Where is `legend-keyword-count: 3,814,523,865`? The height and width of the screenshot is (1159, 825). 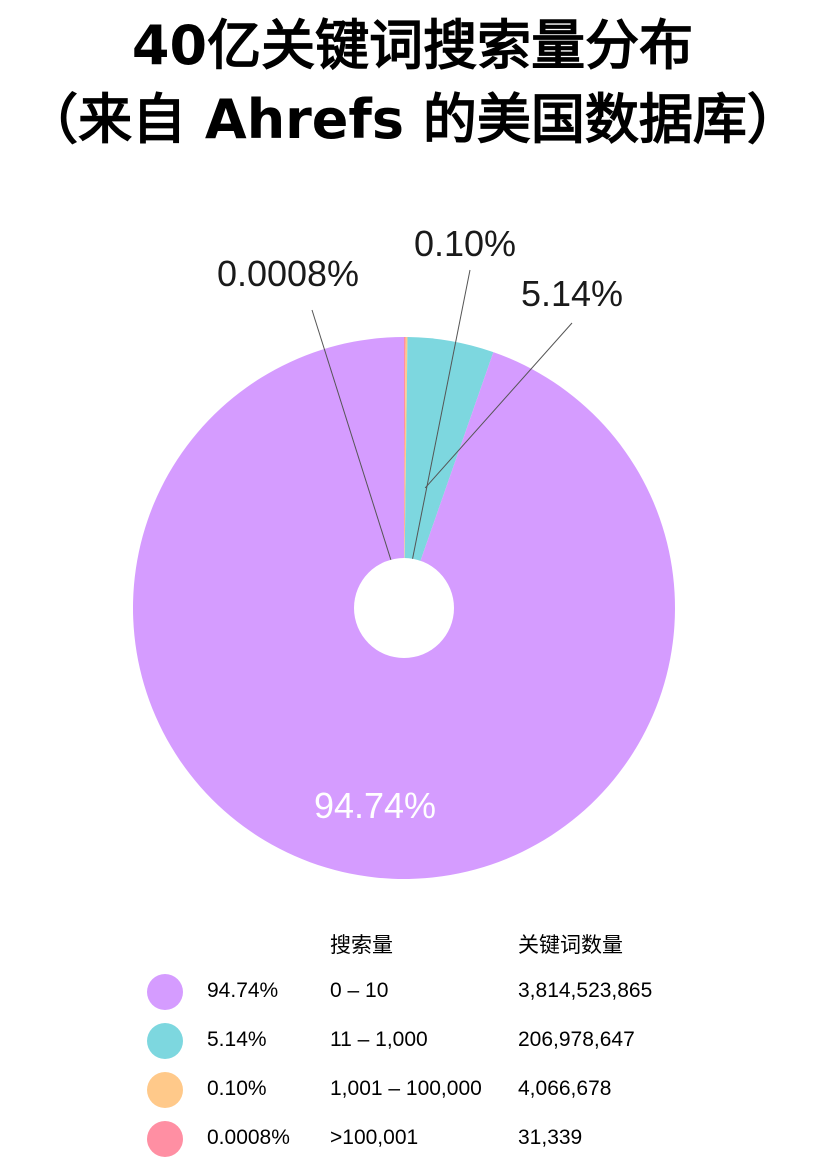
legend-keyword-count: 3,814,523,865 is located at coordinates (585, 990).